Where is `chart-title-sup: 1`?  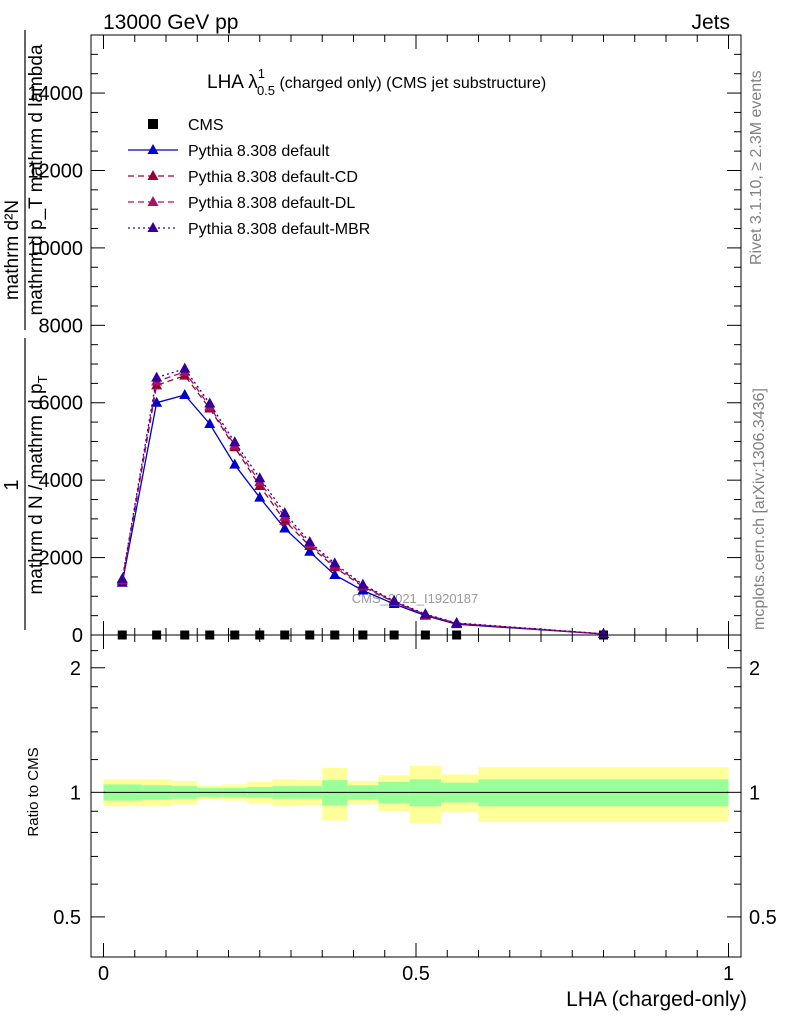 chart-title-sup: 1 is located at coordinates (261, 73).